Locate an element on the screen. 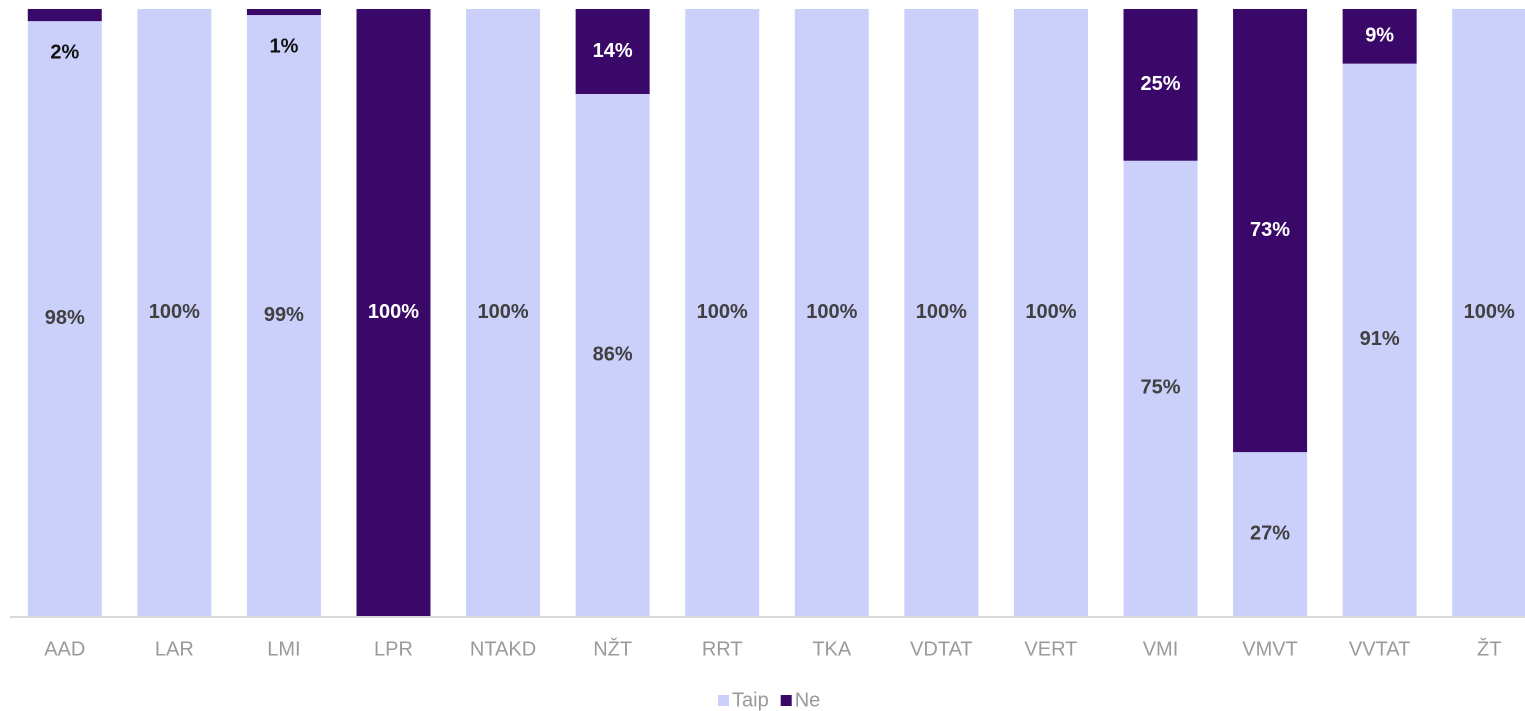 The width and height of the screenshot is (1525, 711). x-tick-label: LPR is located at coordinates (393, 649).